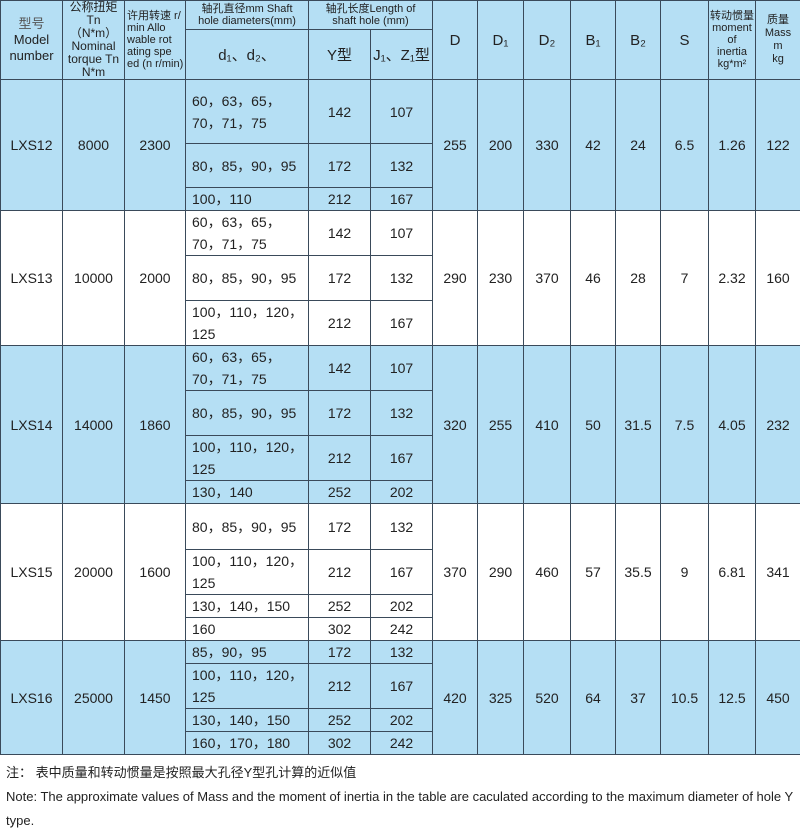 This screenshot has height=833, width=800. I want to click on cell-d1: 325, so click(501, 698).